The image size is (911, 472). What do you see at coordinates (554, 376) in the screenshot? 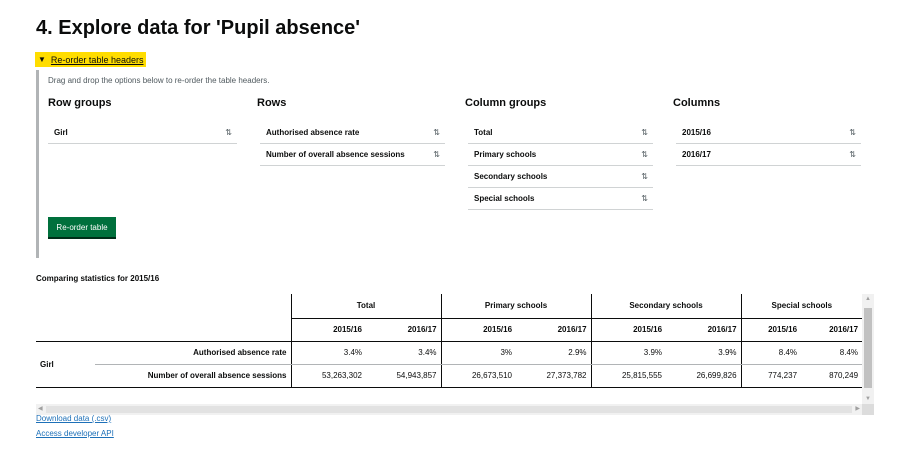
I see `table-cell: 27,373,782` at bounding box center [554, 376].